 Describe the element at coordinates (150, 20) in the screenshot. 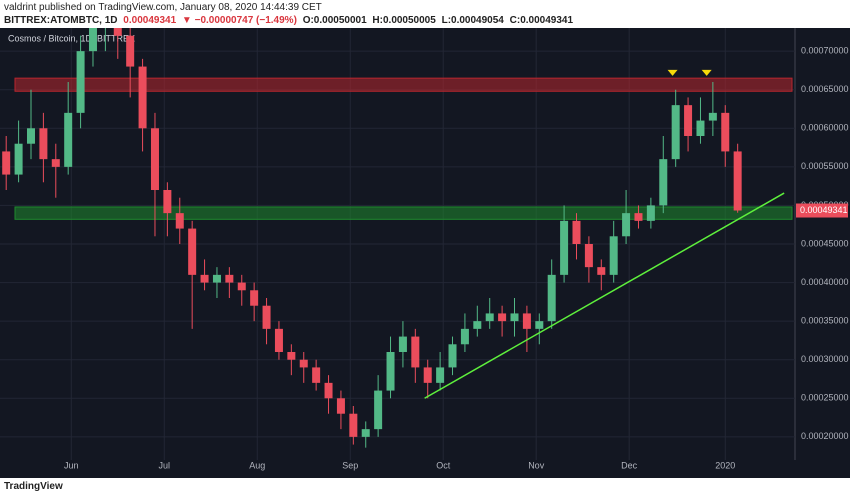

I see `last: 0.00049341` at that location.